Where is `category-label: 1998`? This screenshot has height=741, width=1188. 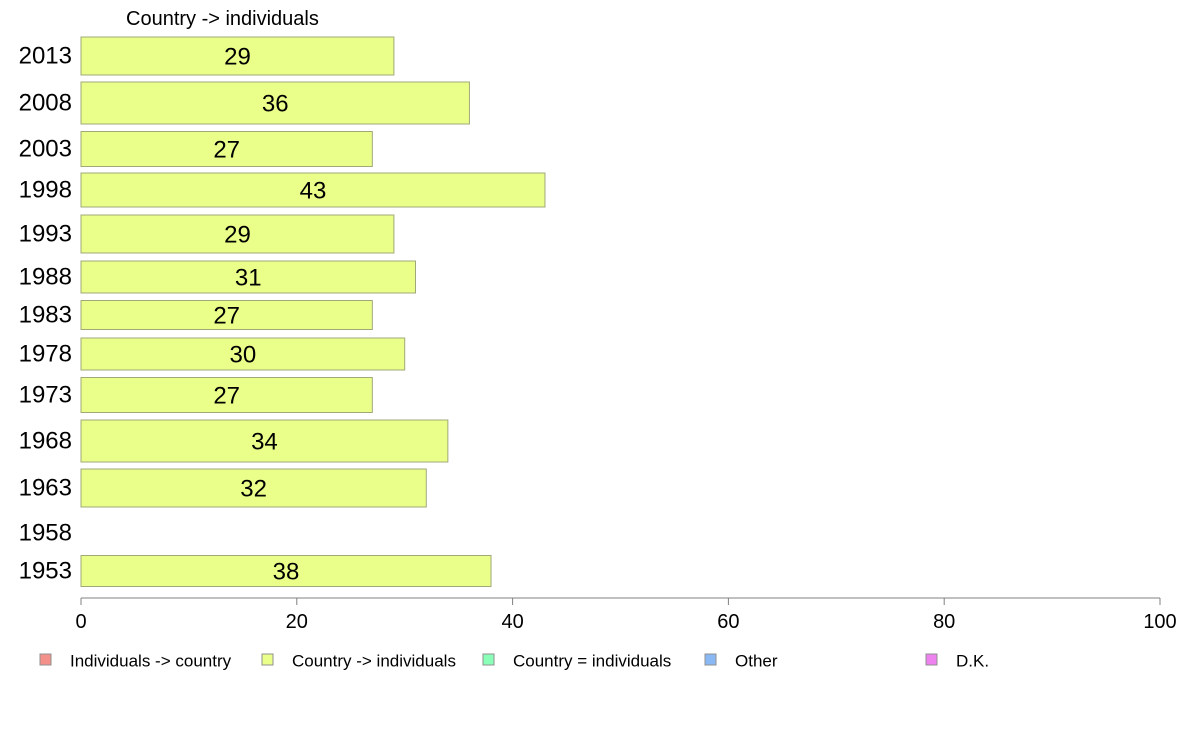
category-label: 1998 is located at coordinates (45, 190).